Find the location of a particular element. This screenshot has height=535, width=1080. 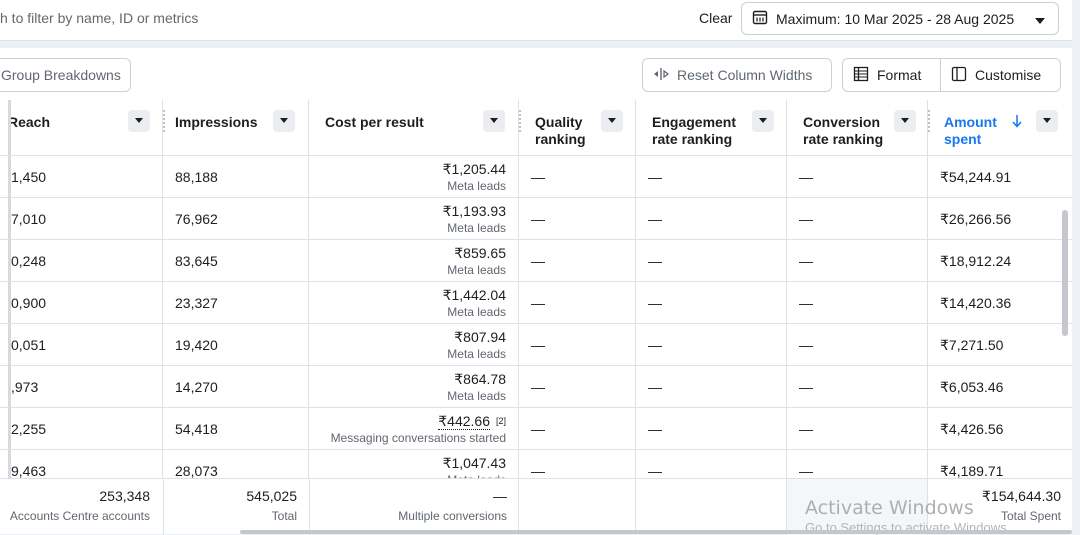

cell-impressions: 14,270 is located at coordinates (235, 386).